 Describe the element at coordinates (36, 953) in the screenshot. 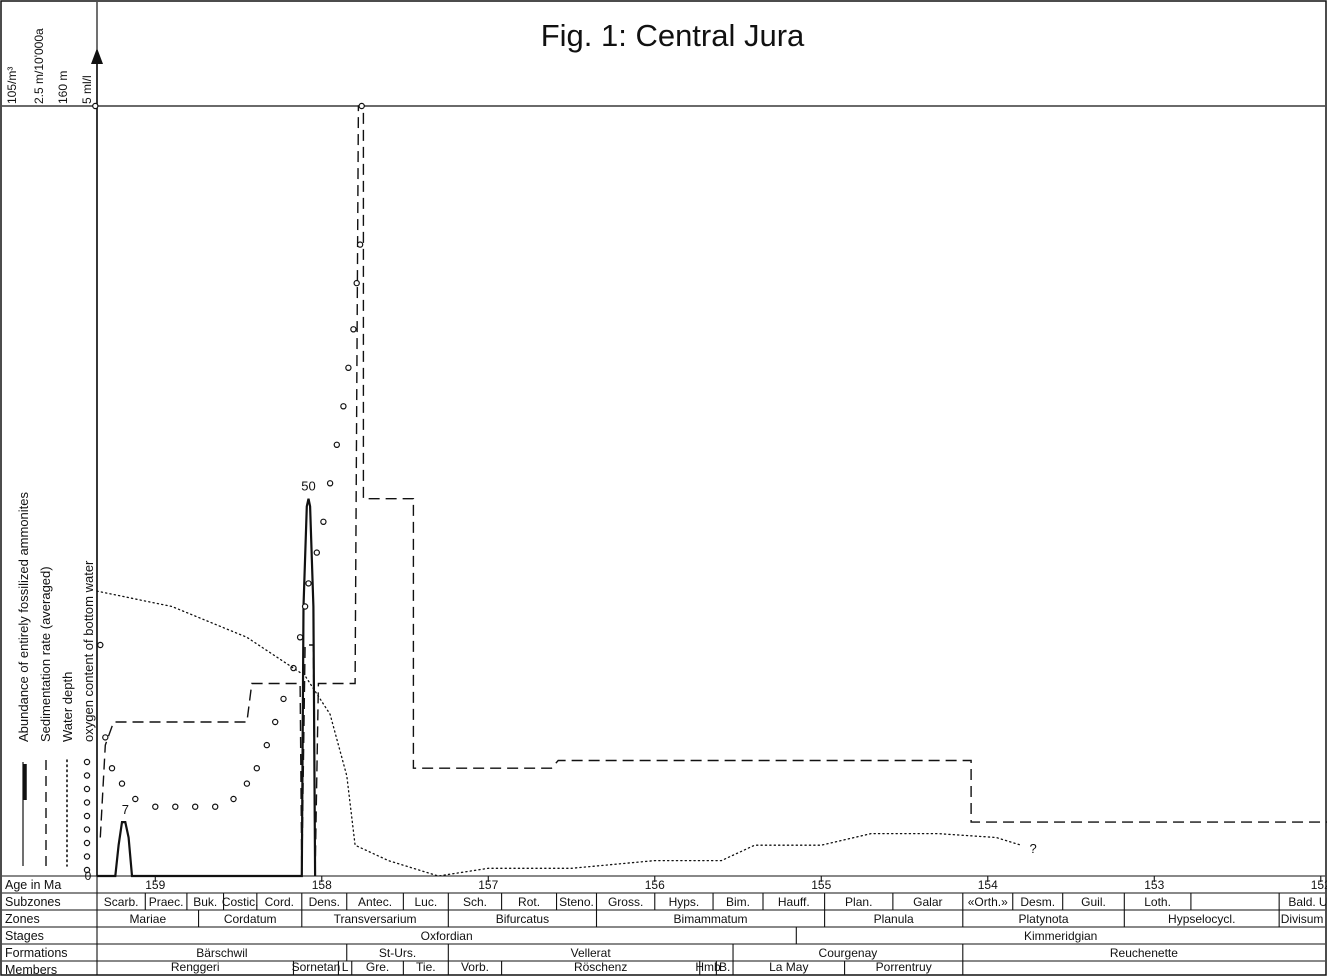

I see `table-row-label: Formations` at that location.